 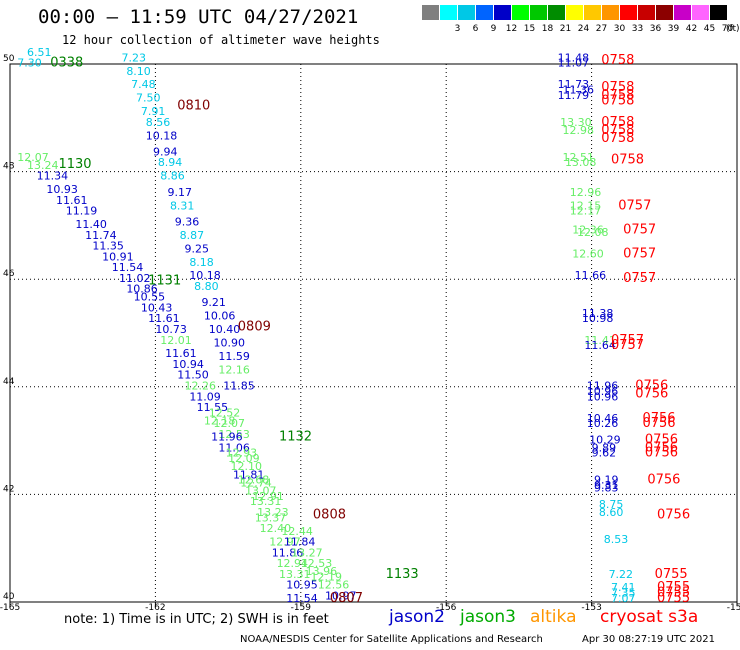 I want to click on x-tick-label: -162, so click(x=155, y=608).